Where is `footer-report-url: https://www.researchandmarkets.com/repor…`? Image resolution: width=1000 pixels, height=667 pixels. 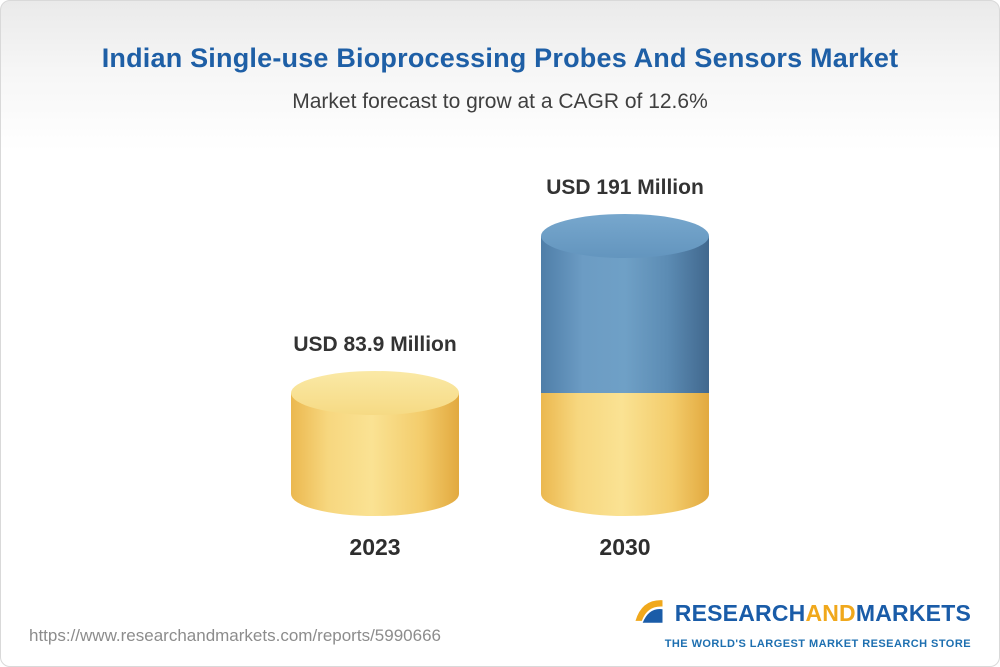 footer-report-url: https://www.researchandmarkets.com/repor… is located at coordinates (235, 635).